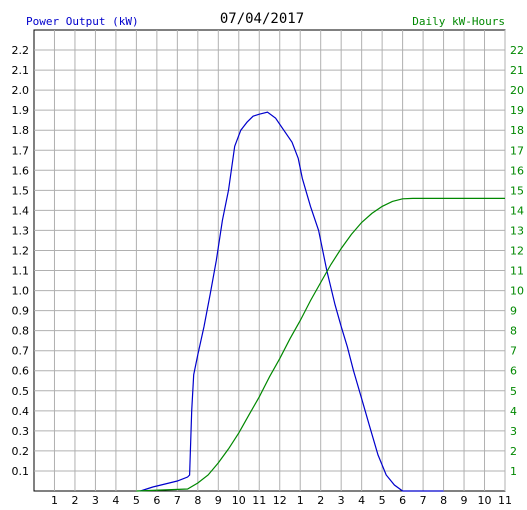  I want to click on y-tick-label-right: 9, so click(513, 311).